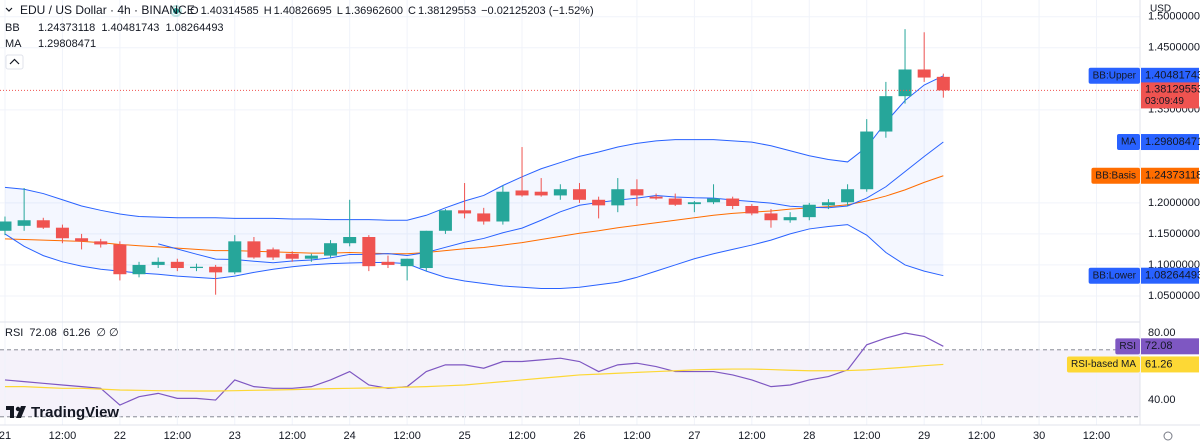 This screenshot has width=1200, height=445. What do you see at coordinates (1174, 17) in the screenshot?
I see `y-tick-label: 1.50000000` at bounding box center [1174, 17].